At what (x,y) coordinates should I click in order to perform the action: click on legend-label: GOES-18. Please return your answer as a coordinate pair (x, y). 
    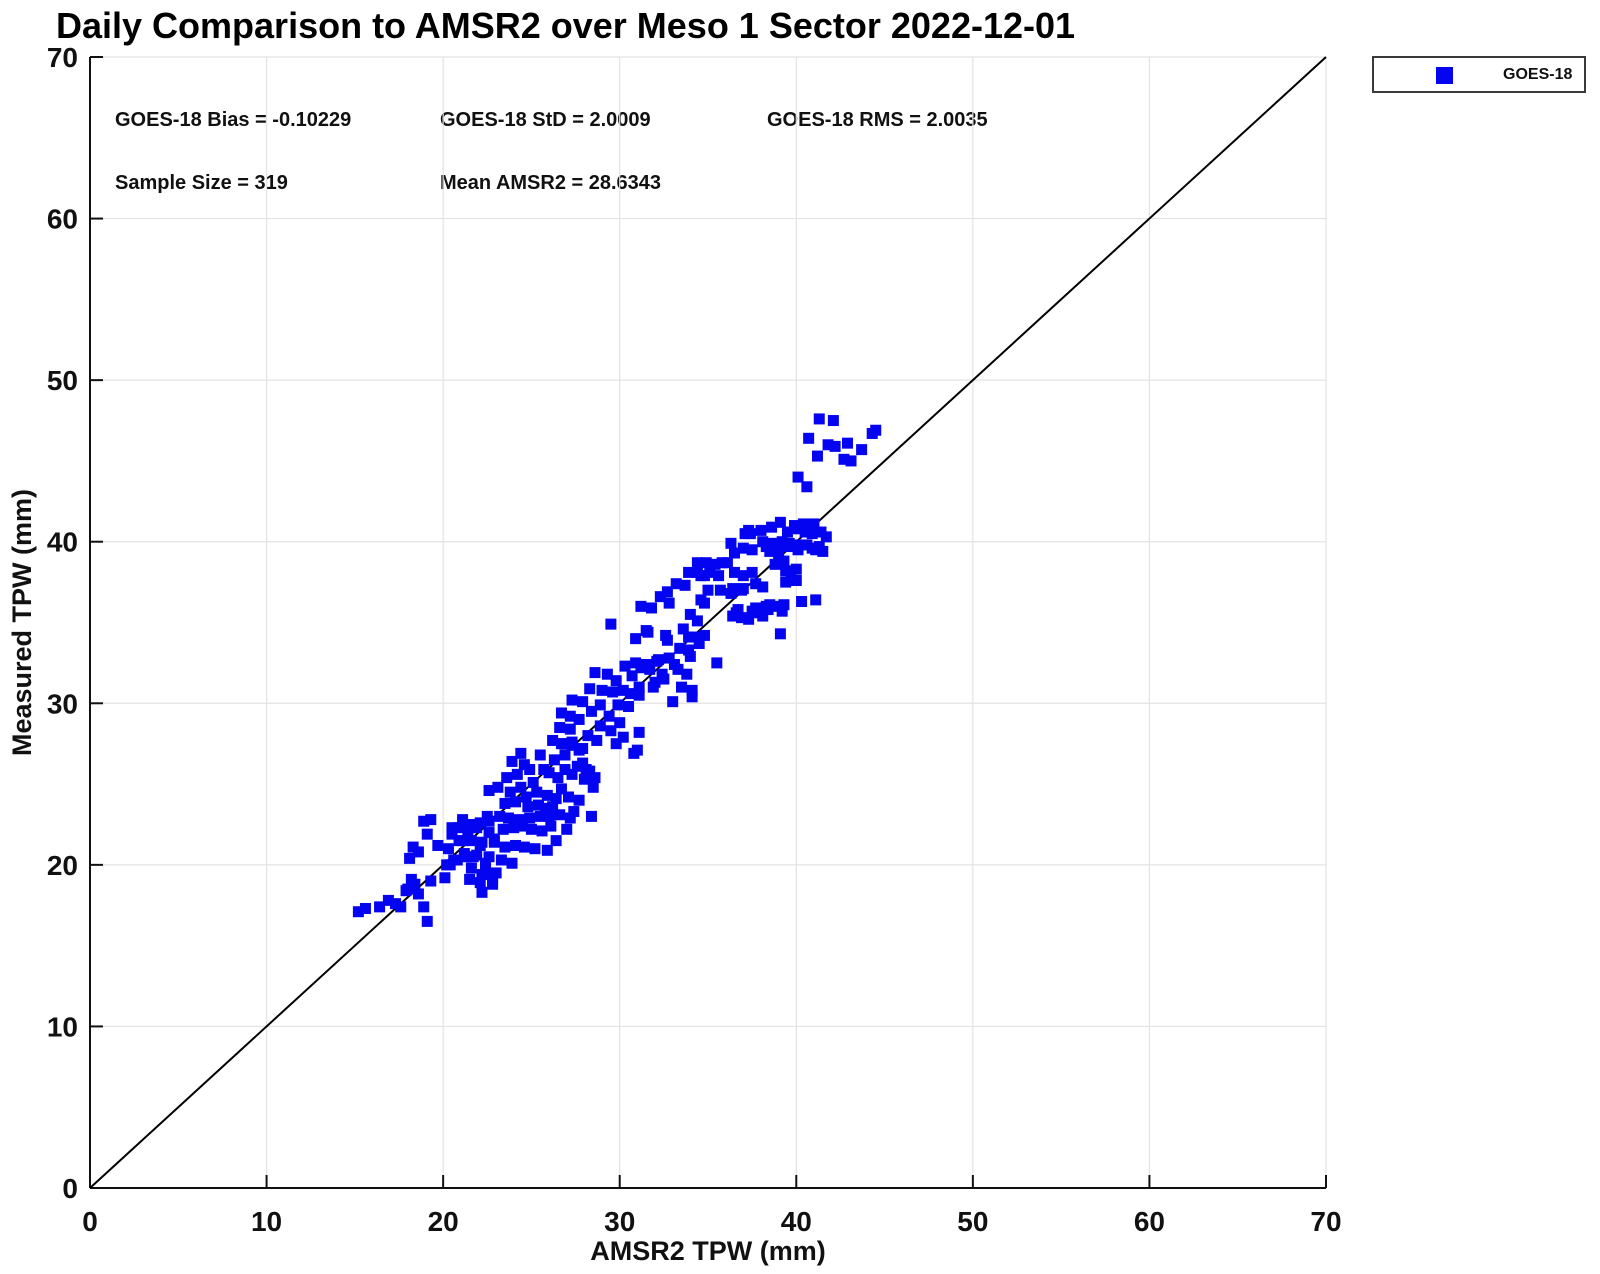
    Looking at the image, I should click on (1538, 74).